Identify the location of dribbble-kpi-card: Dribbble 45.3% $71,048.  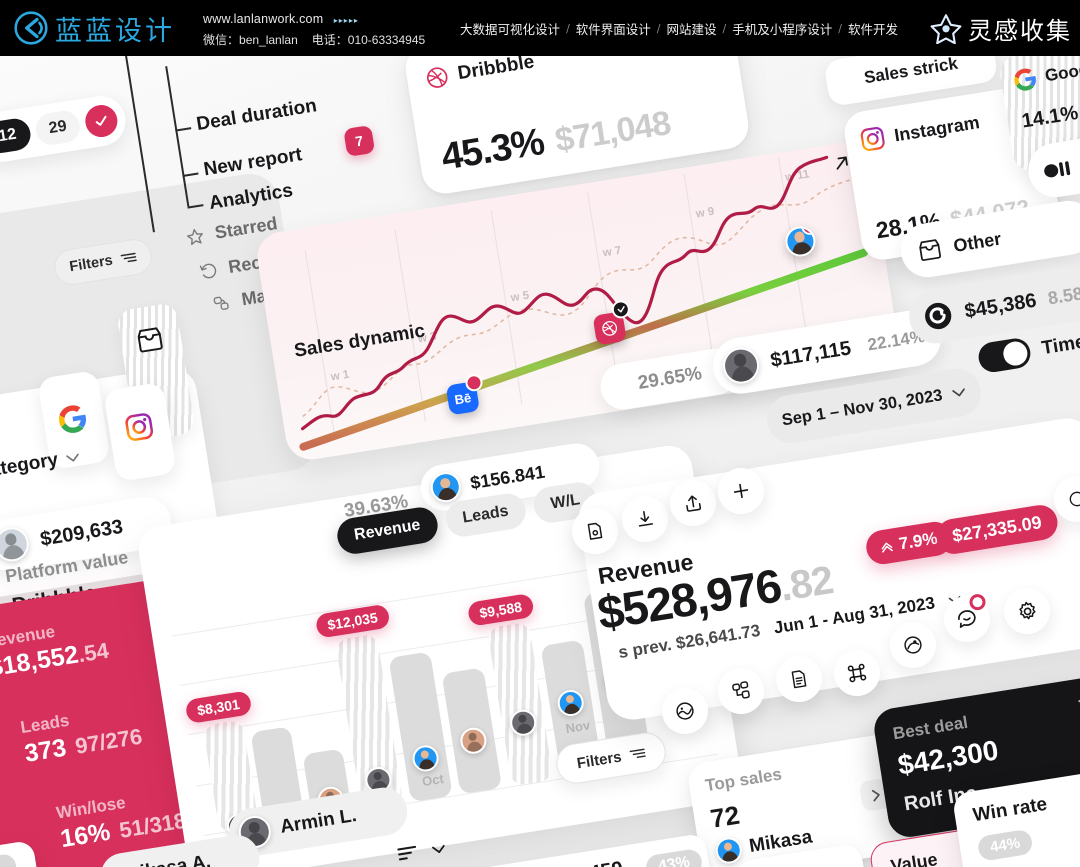
(577, 126).